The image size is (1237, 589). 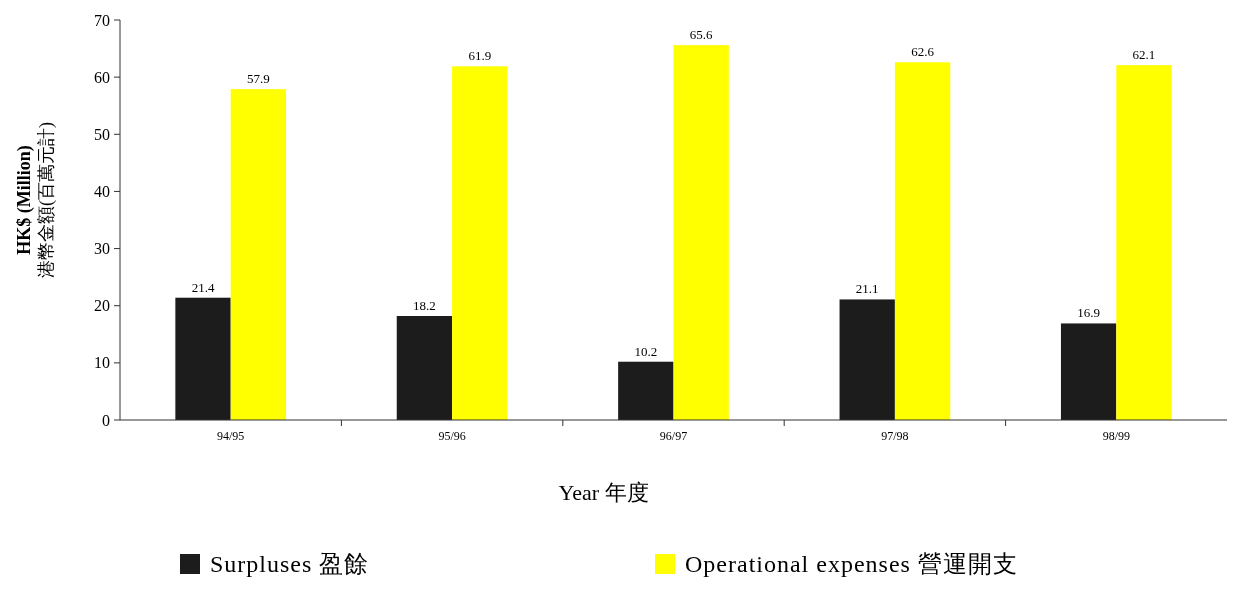 What do you see at coordinates (867, 289) in the screenshot?
I see `data-label: 21.1` at bounding box center [867, 289].